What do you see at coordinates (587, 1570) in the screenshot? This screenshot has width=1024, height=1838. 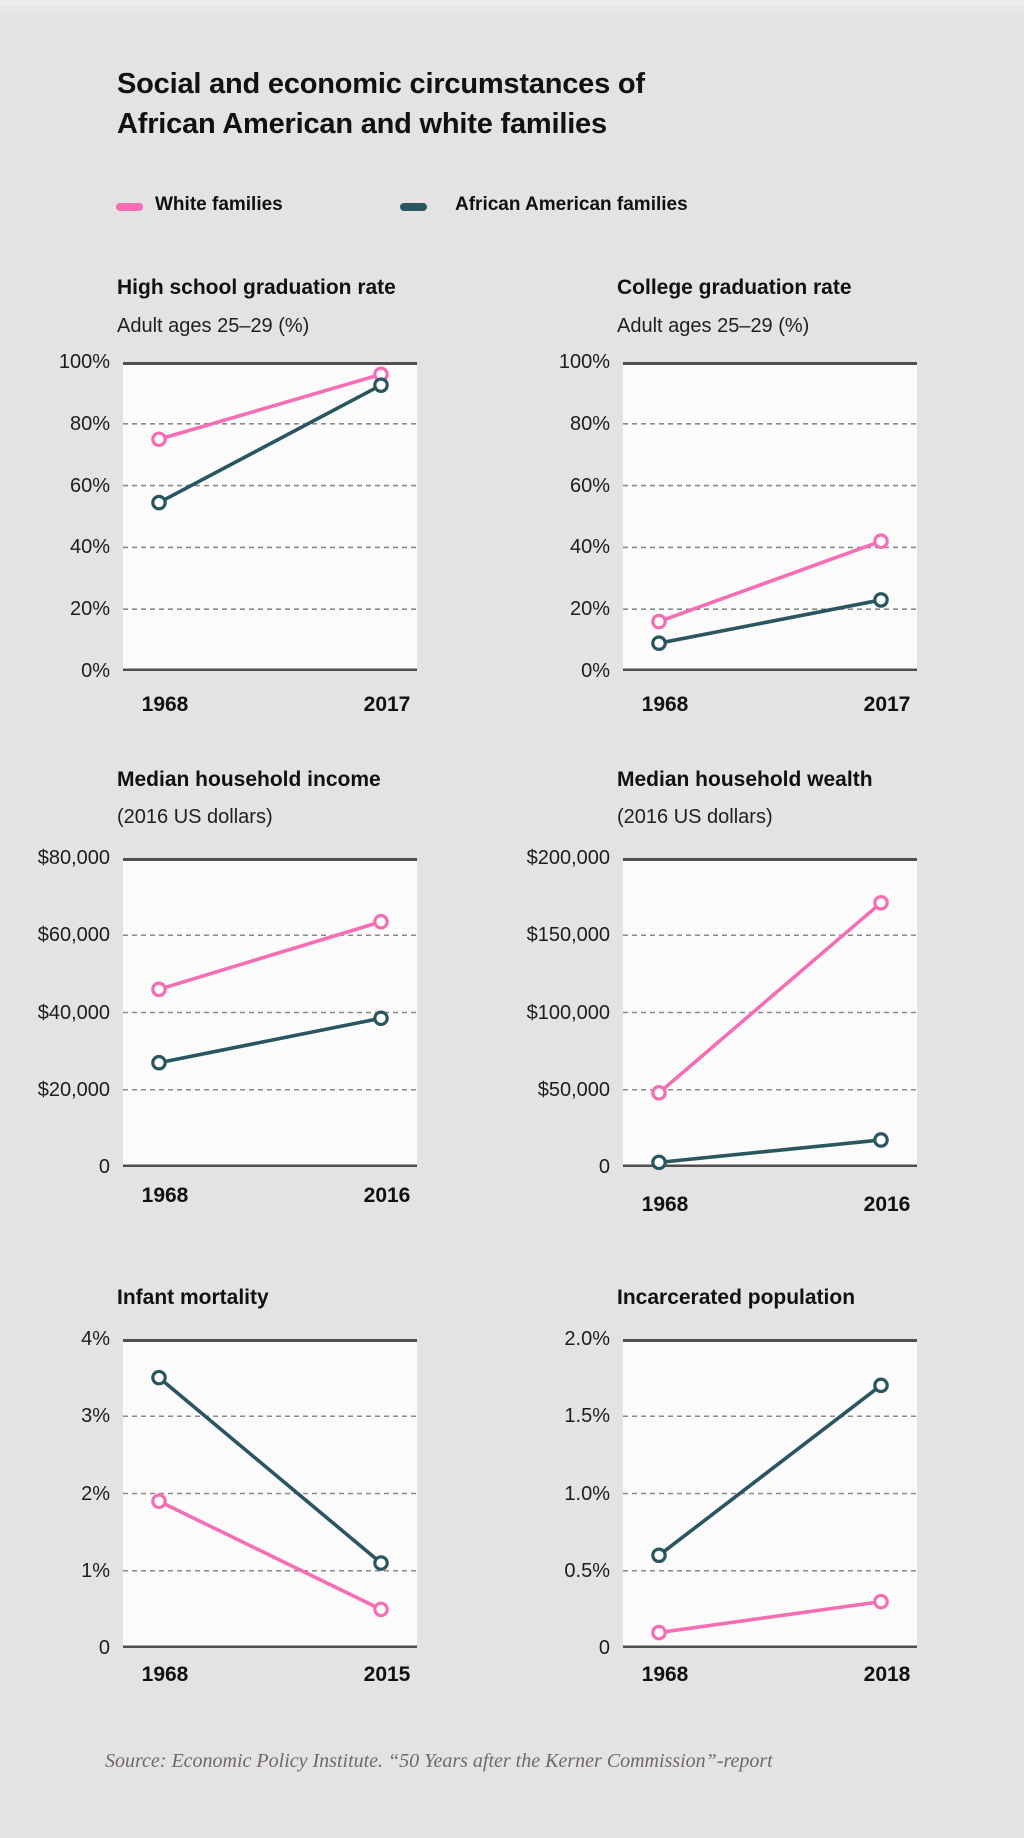 I see `y-tick-label: 0.5%` at bounding box center [587, 1570].